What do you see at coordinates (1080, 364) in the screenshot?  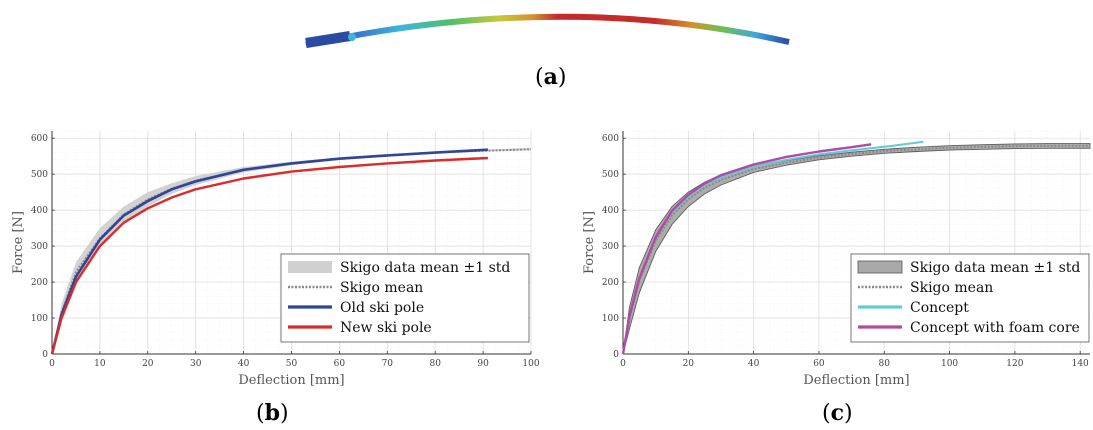 I see `x-tick-label: 140` at bounding box center [1080, 364].